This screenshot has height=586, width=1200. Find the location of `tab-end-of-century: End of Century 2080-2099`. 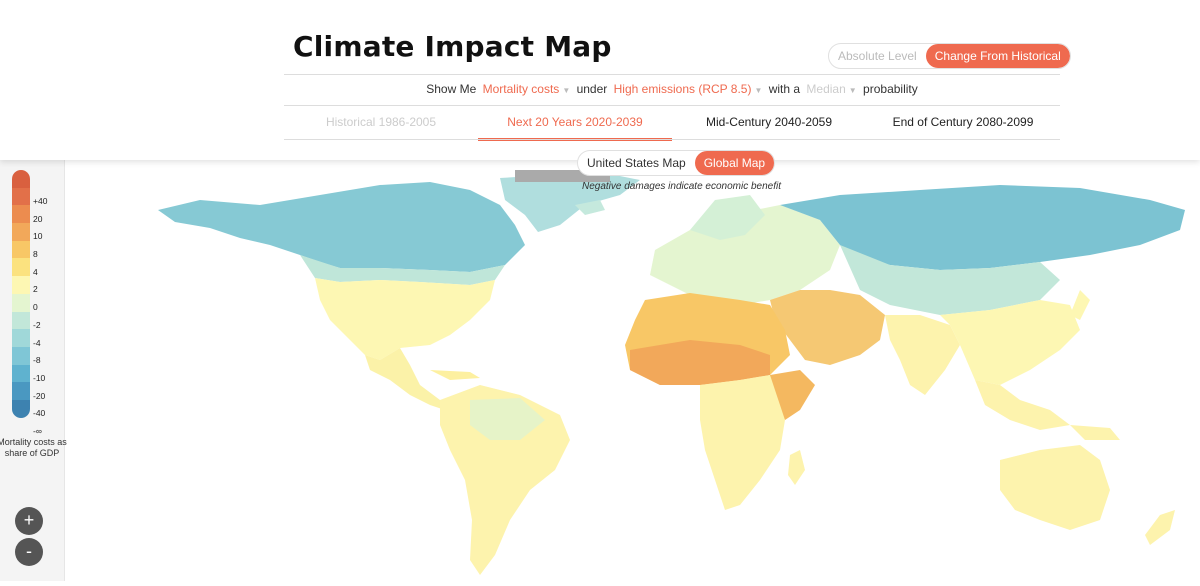

tab-end-of-century: End of Century 2080-2099 is located at coordinates (963, 122).